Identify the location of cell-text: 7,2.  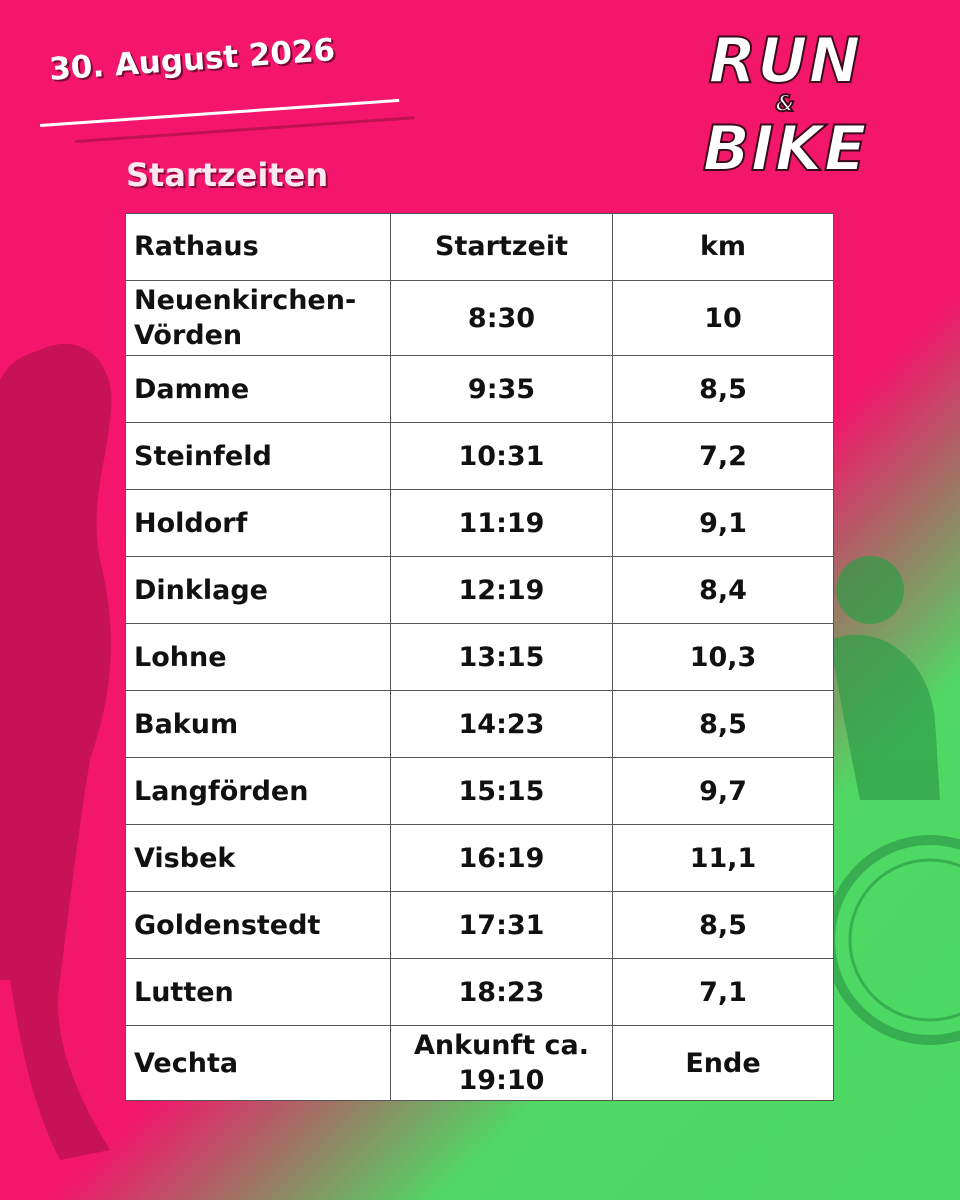
(723, 456).